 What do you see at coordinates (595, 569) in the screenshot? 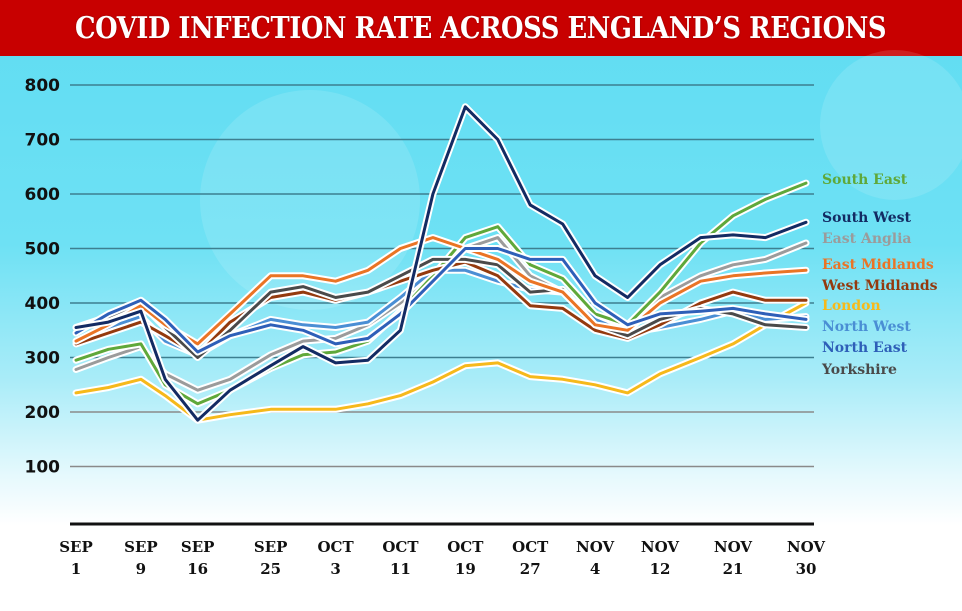
I see `x-tick-label-day: 4` at bounding box center [595, 569].